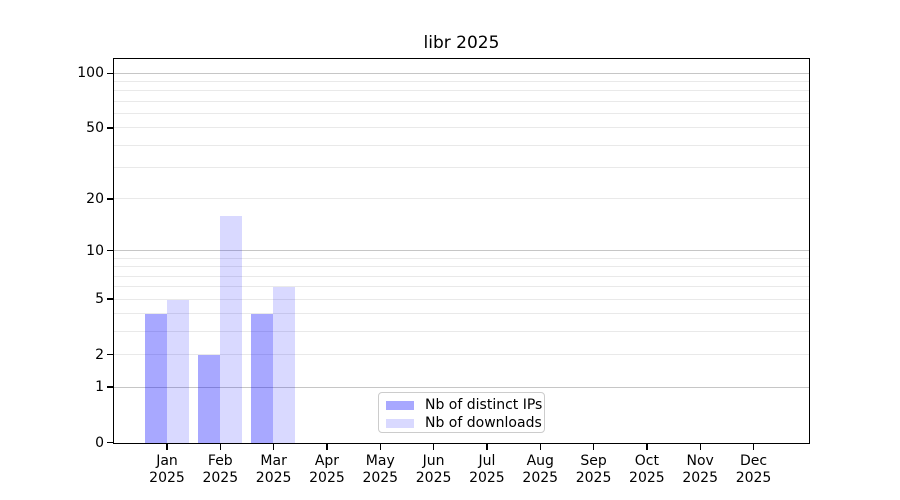 The height and width of the screenshot is (500, 900). What do you see at coordinates (400, 405) in the screenshot?
I see `legend-swatch-distinct-ips` at bounding box center [400, 405].